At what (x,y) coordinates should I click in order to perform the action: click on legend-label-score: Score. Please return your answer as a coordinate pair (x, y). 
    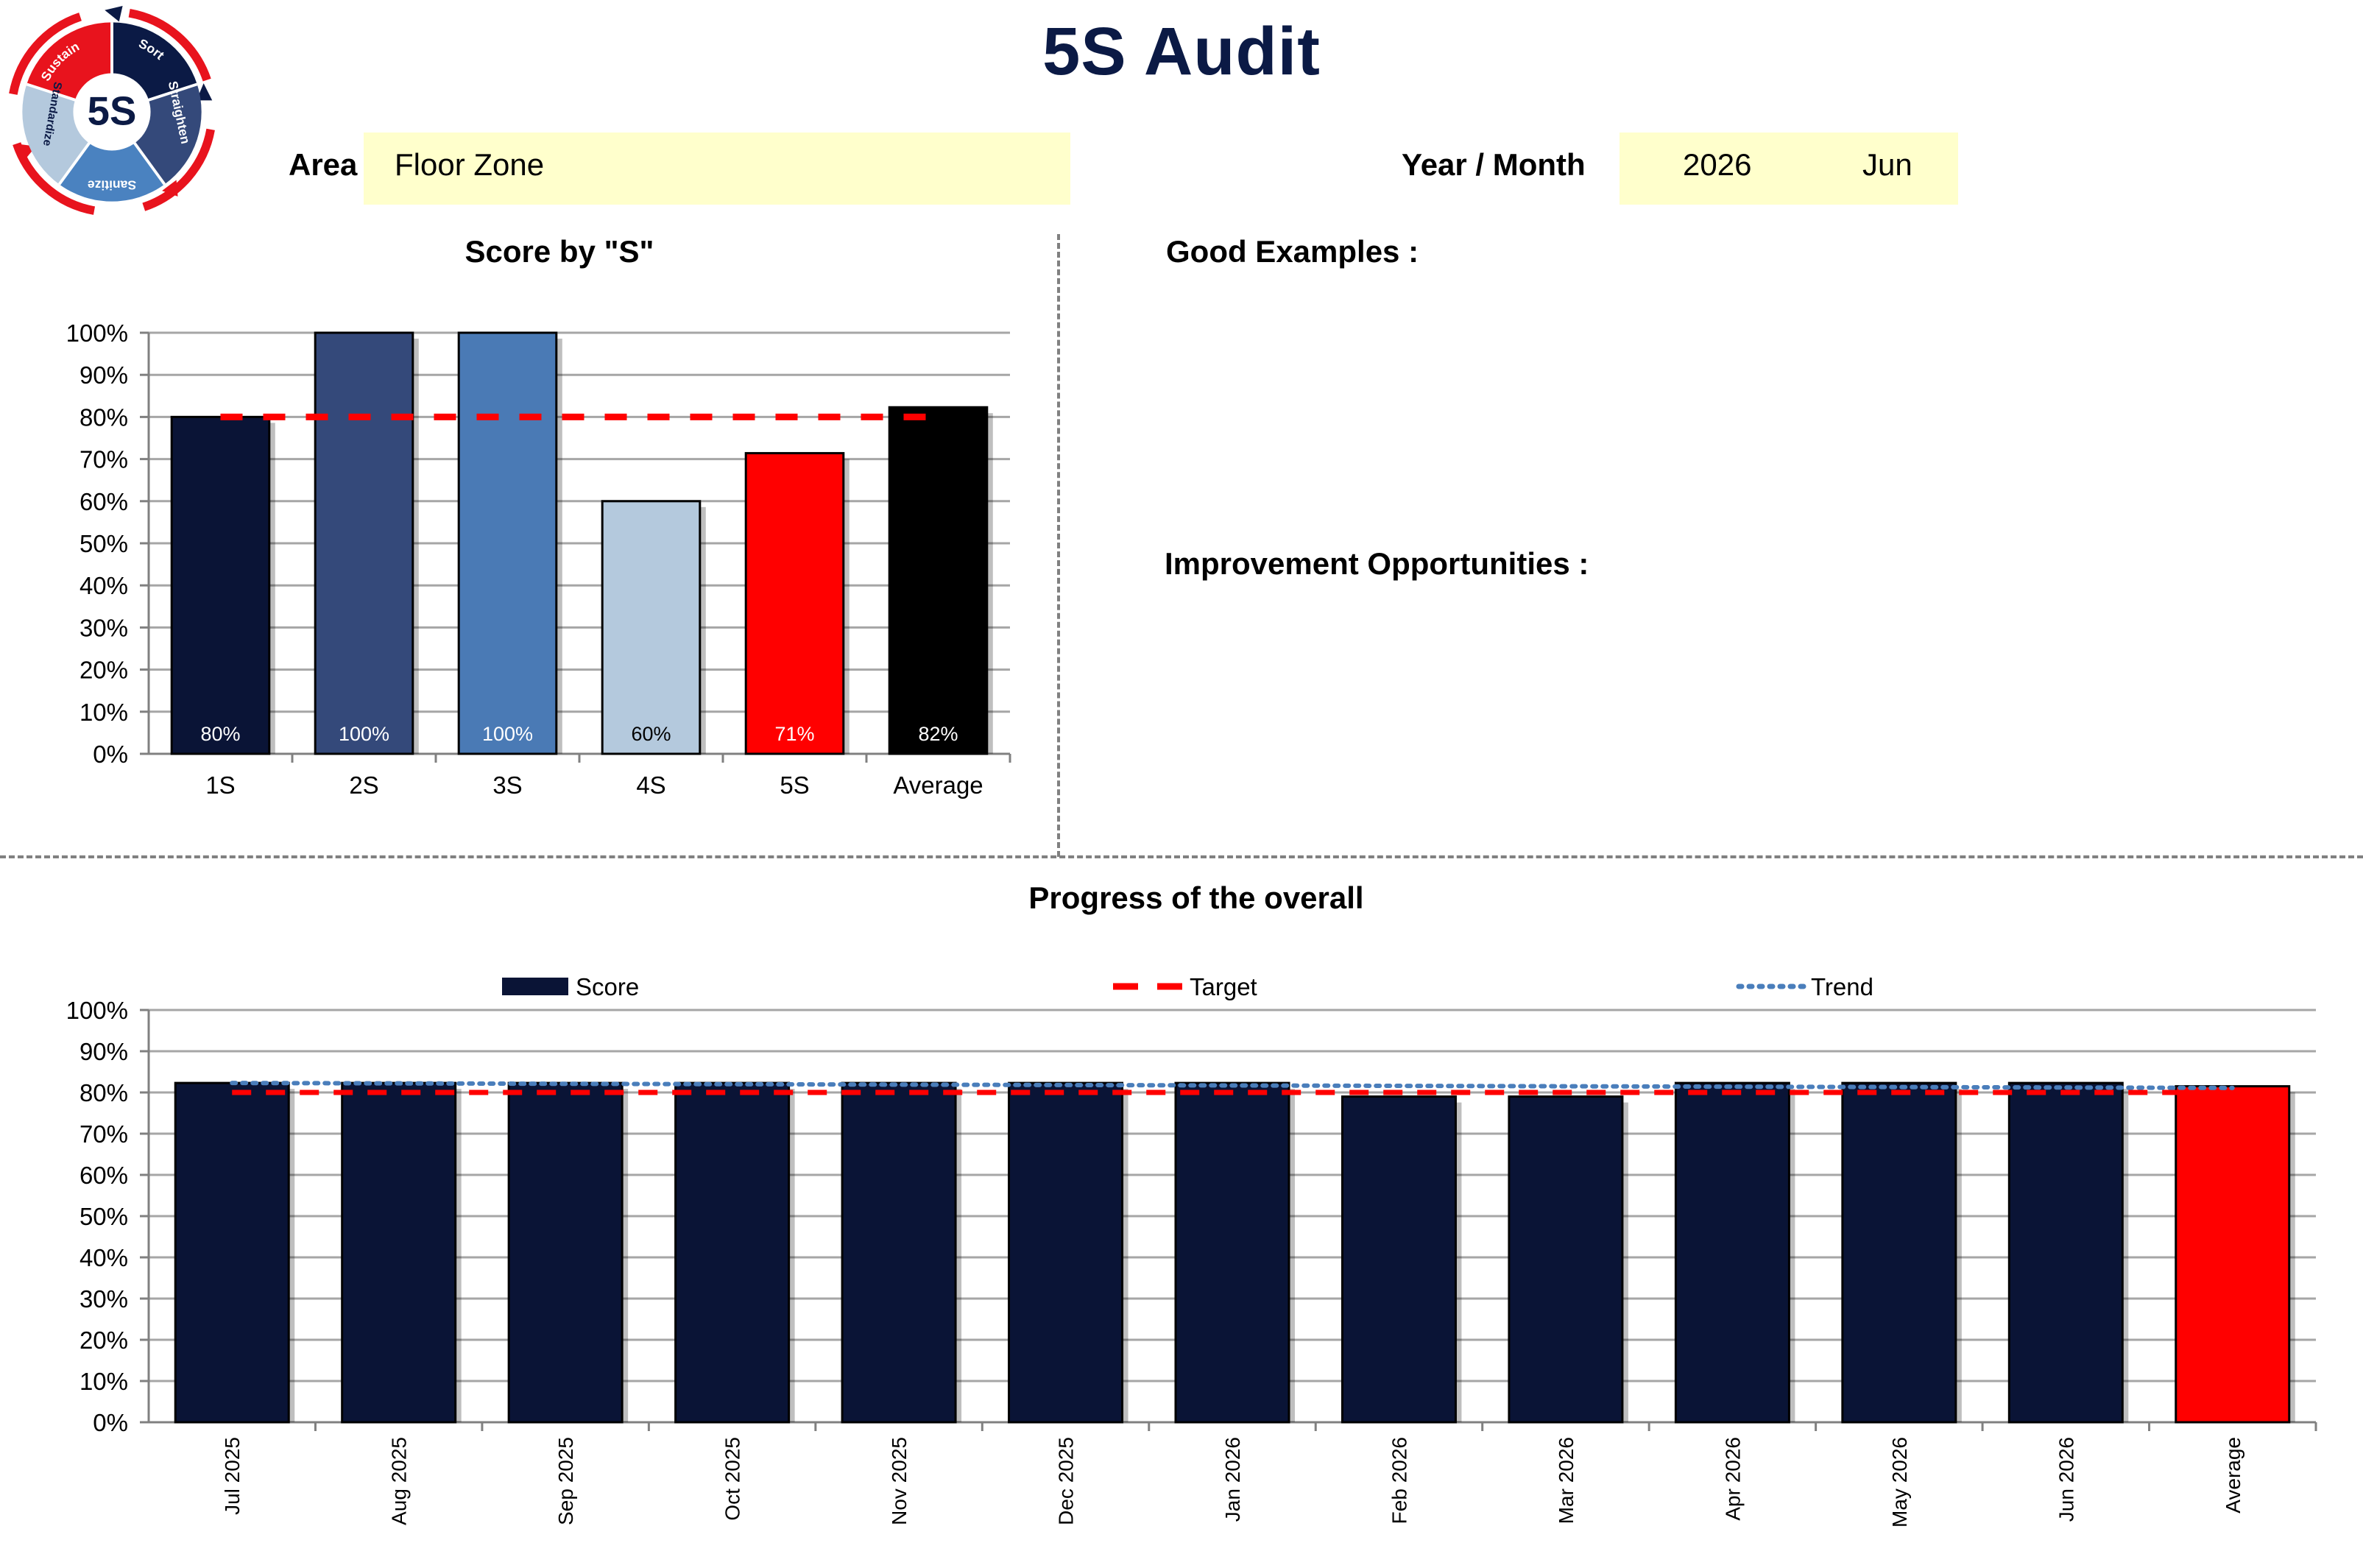
    Looking at the image, I should click on (607, 987).